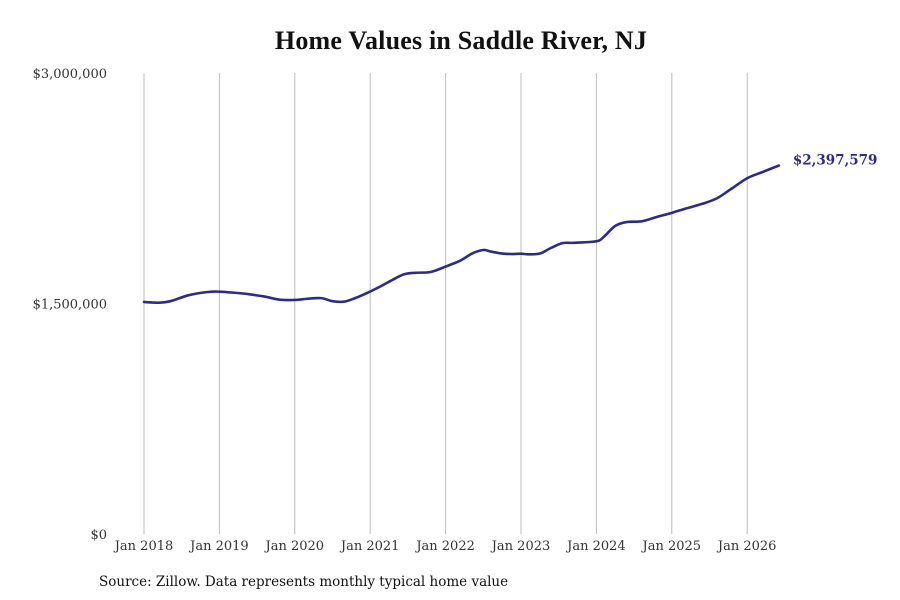 The image size is (900, 600). I want to click on x-tick-label-3: Jan 2021, so click(369, 546).